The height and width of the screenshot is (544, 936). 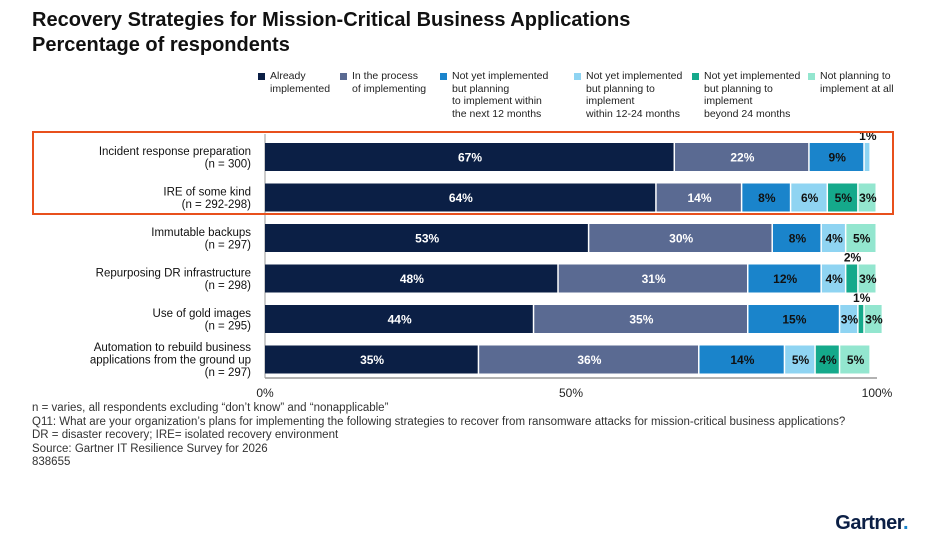 What do you see at coordinates (217, 205) in the screenshot?
I see `category-label: (n = 292-298)` at bounding box center [217, 205].